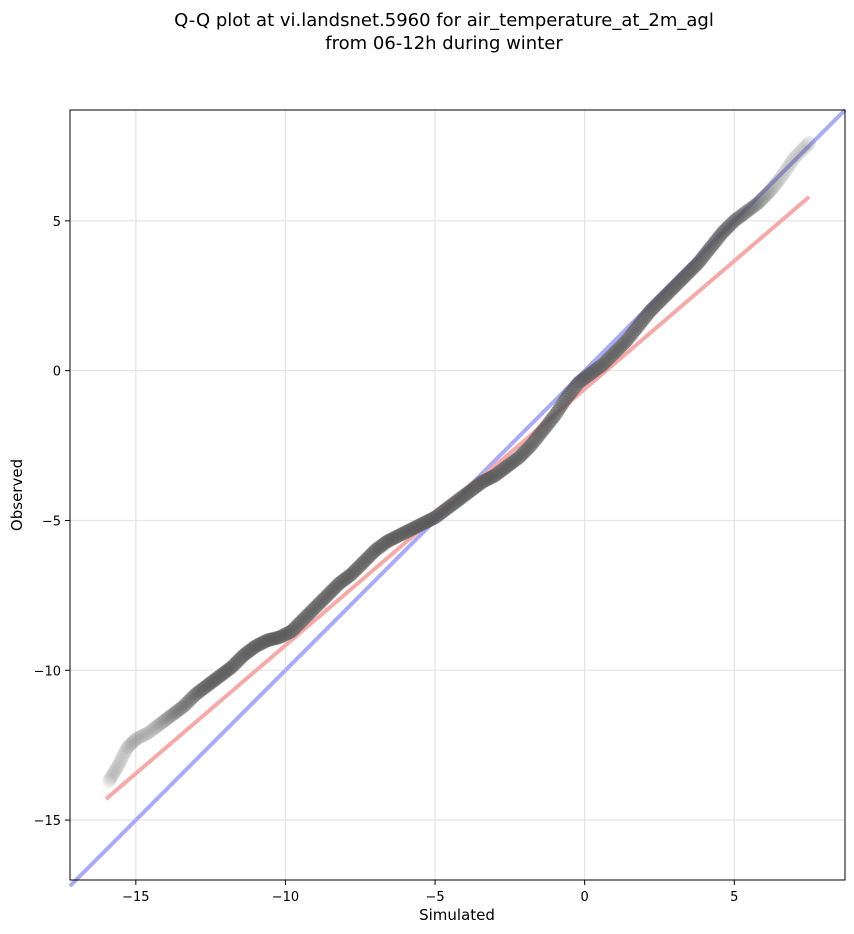 The image size is (854, 934). What do you see at coordinates (57, 222) in the screenshot?
I see `y-tick-label: 5` at bounding box center [57, 222].